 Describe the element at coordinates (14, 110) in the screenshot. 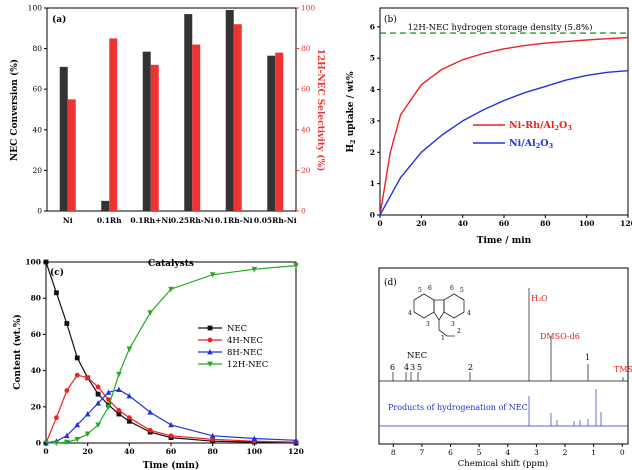

I see `panel-a-ylabel-left: NEC Conversion (%)` at that location.